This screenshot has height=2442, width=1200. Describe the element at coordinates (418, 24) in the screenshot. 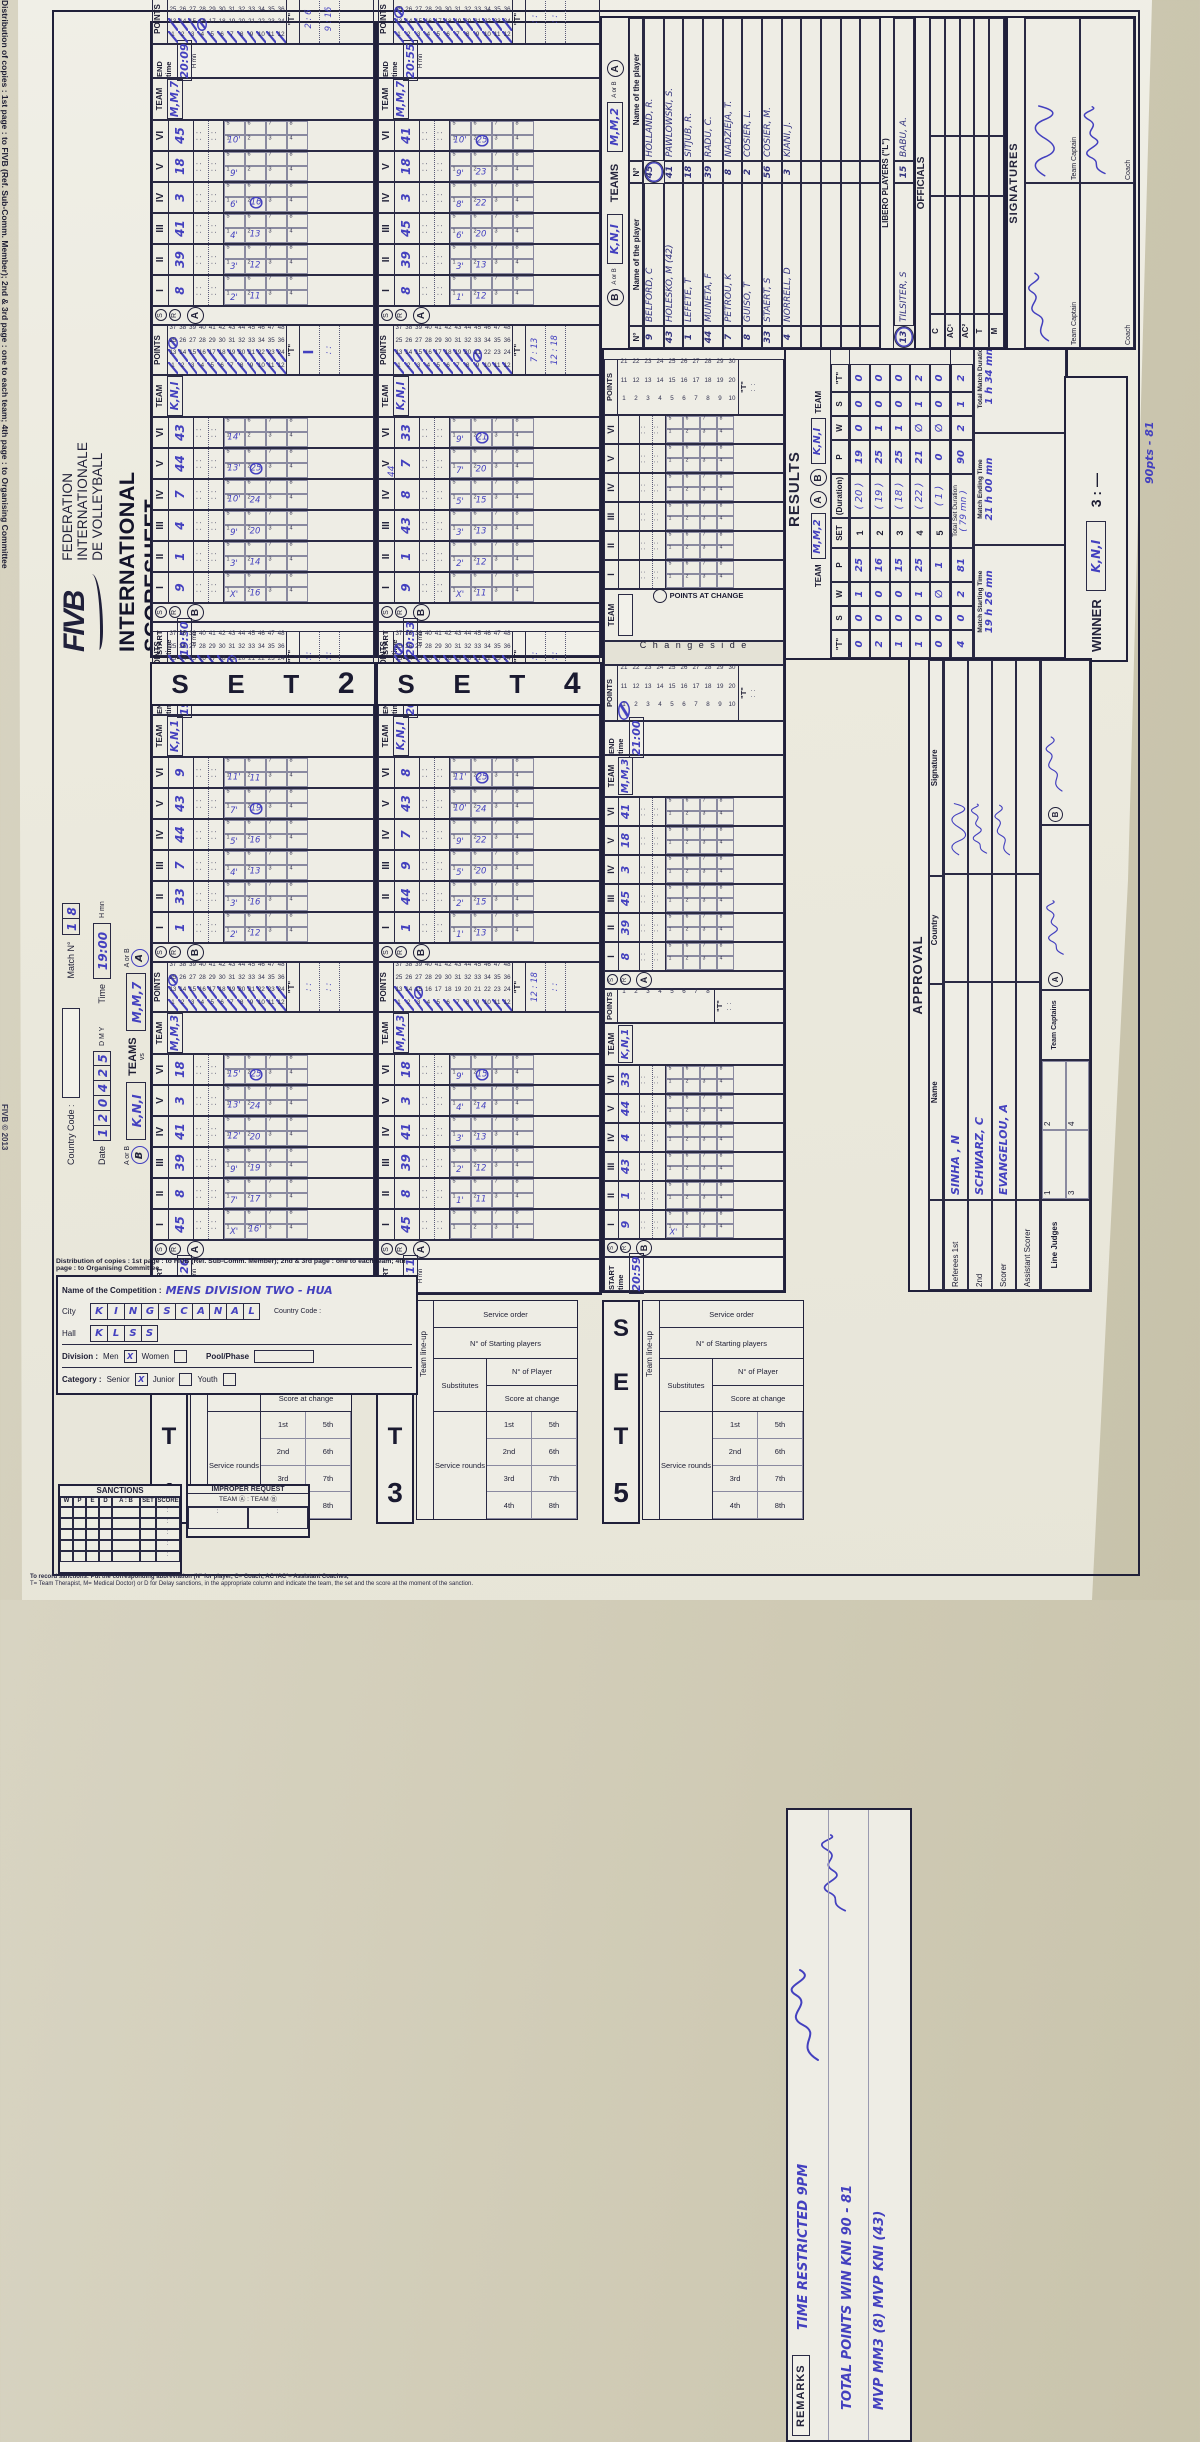

I see `tally-num: 15` at that location.